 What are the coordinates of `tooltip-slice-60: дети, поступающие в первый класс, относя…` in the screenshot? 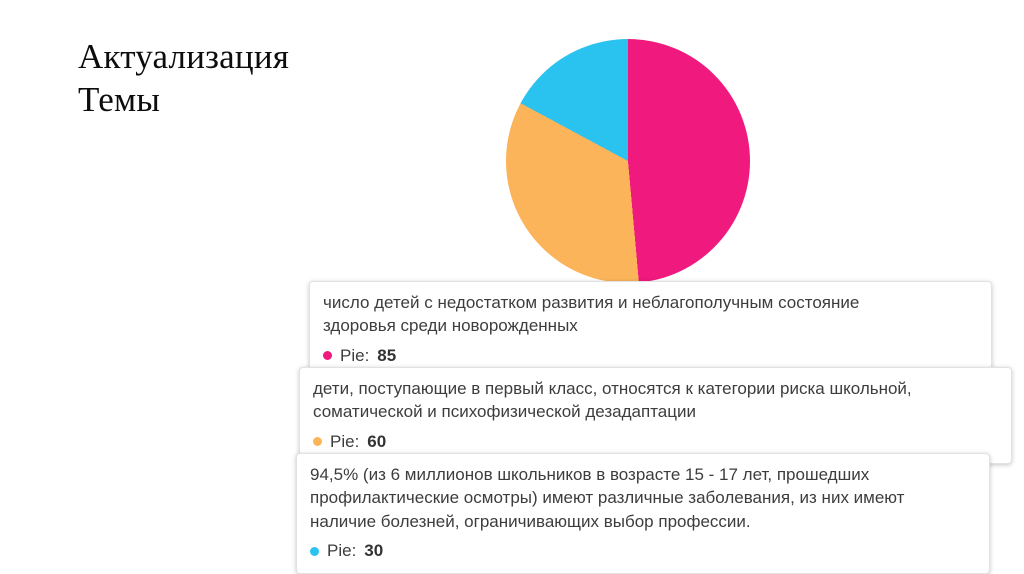 It's located at (655, 416).